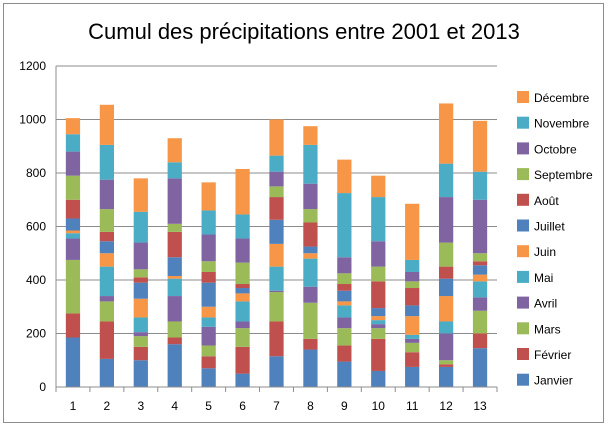 This screenshot has width=610, height=428. What do you see at coordinates (310, 406) in the screenshot?
I see `x-tick-label: 8` at bounding box center [310, 406].